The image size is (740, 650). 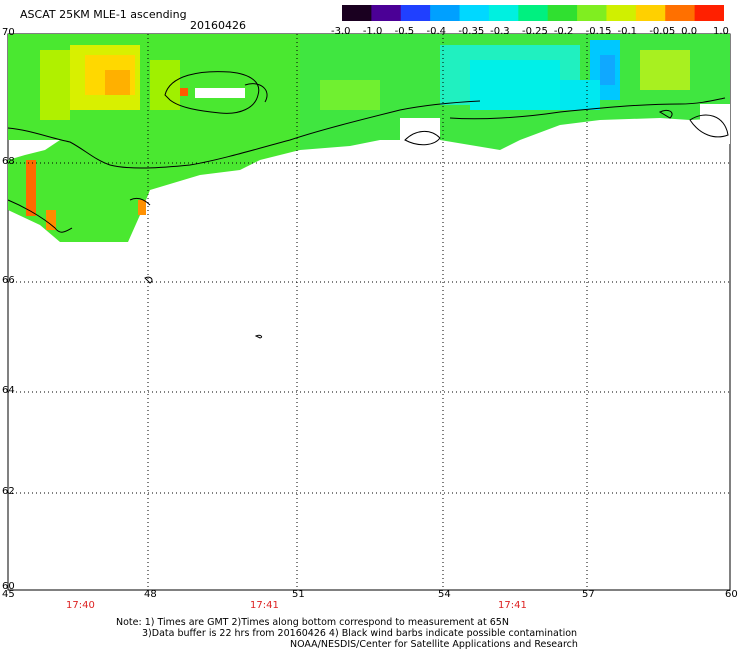 What do you see at coordinates (444, 594) in the screenshot?
I see `lon-label-54: 54` at bounding box center [444, 594].